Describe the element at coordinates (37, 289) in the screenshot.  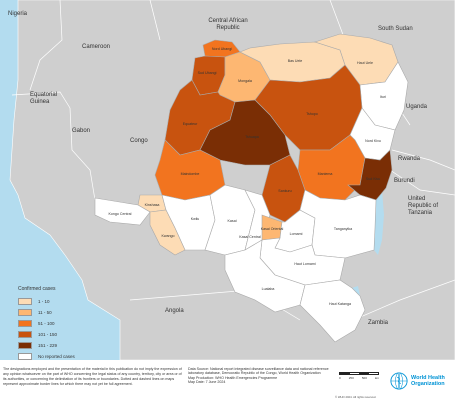
I see `legend-title: Confirmed cases` at that location.